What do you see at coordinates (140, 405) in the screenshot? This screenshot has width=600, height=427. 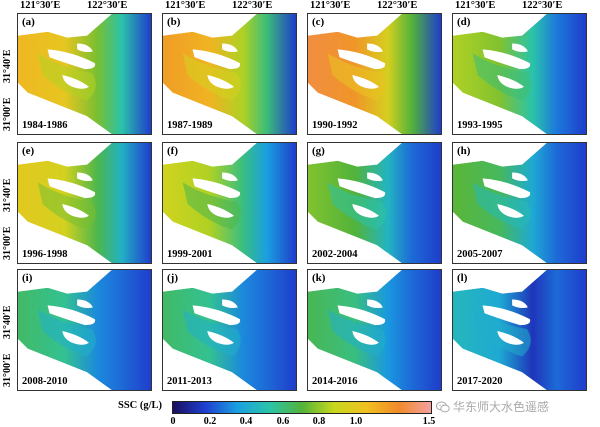 I see `colorbar-label: SSC (g/L)` at bounding box center [140, 405].